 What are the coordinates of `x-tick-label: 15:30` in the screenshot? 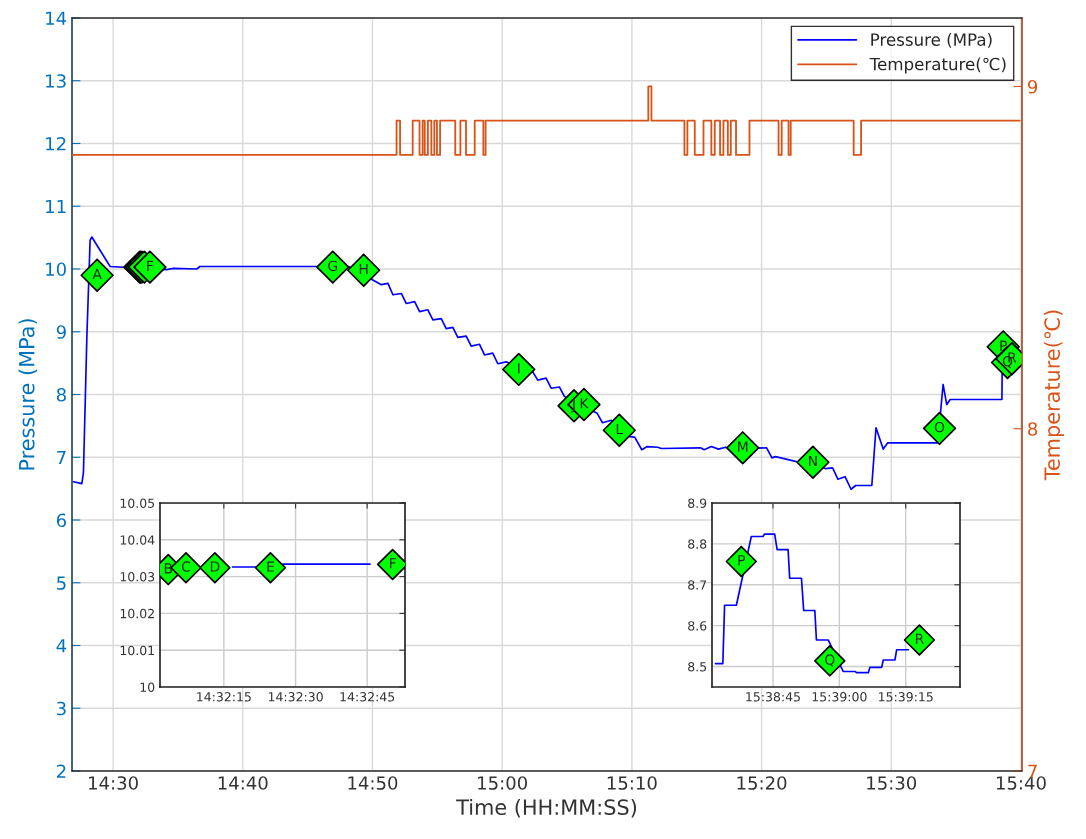 It's located at (892, 783).